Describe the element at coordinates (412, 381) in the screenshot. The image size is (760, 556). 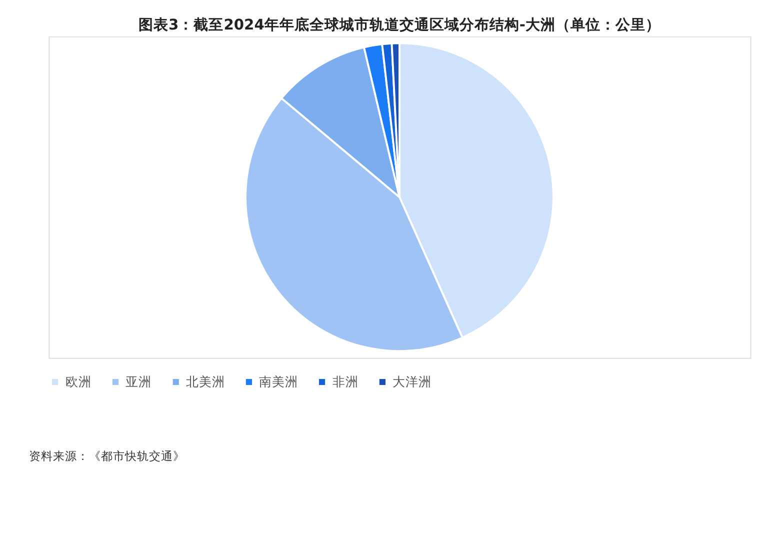
I see `legend-label: 大洋洲` at that location.